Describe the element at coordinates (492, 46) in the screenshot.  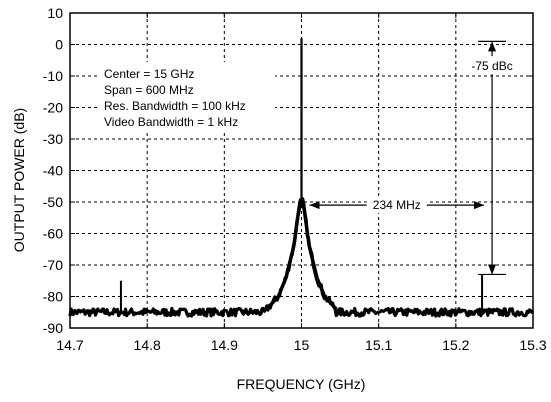
I see `dbc-arrow-head-up` at that location.